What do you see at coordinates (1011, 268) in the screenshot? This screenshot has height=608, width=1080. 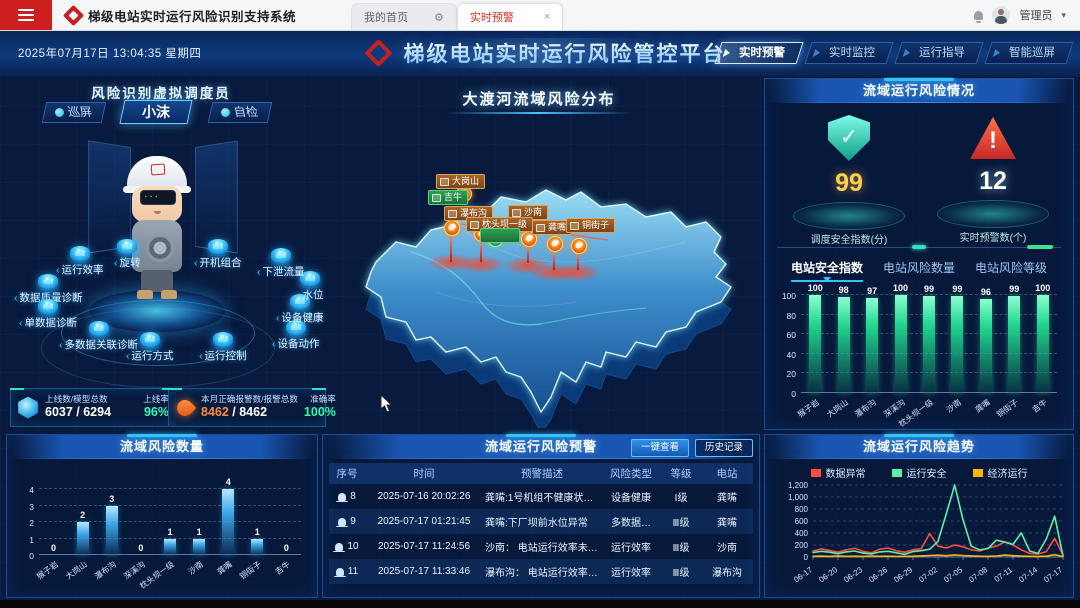 I see `tab-risk-level: 电站风险等级` at bounding box center [1011, 268].